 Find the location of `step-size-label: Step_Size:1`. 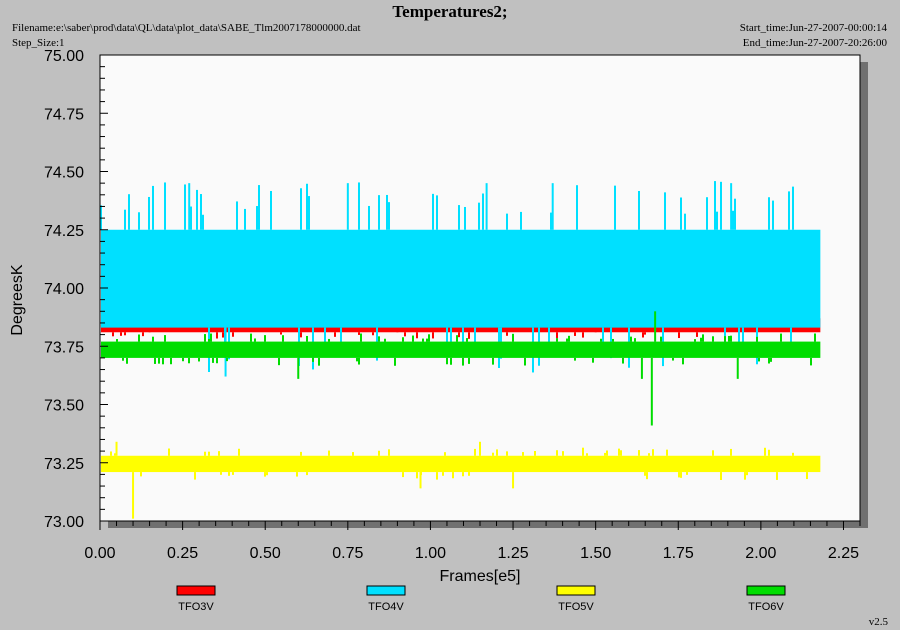

step-size-label: Step_Size:1 is located at coordinates (38, 43).